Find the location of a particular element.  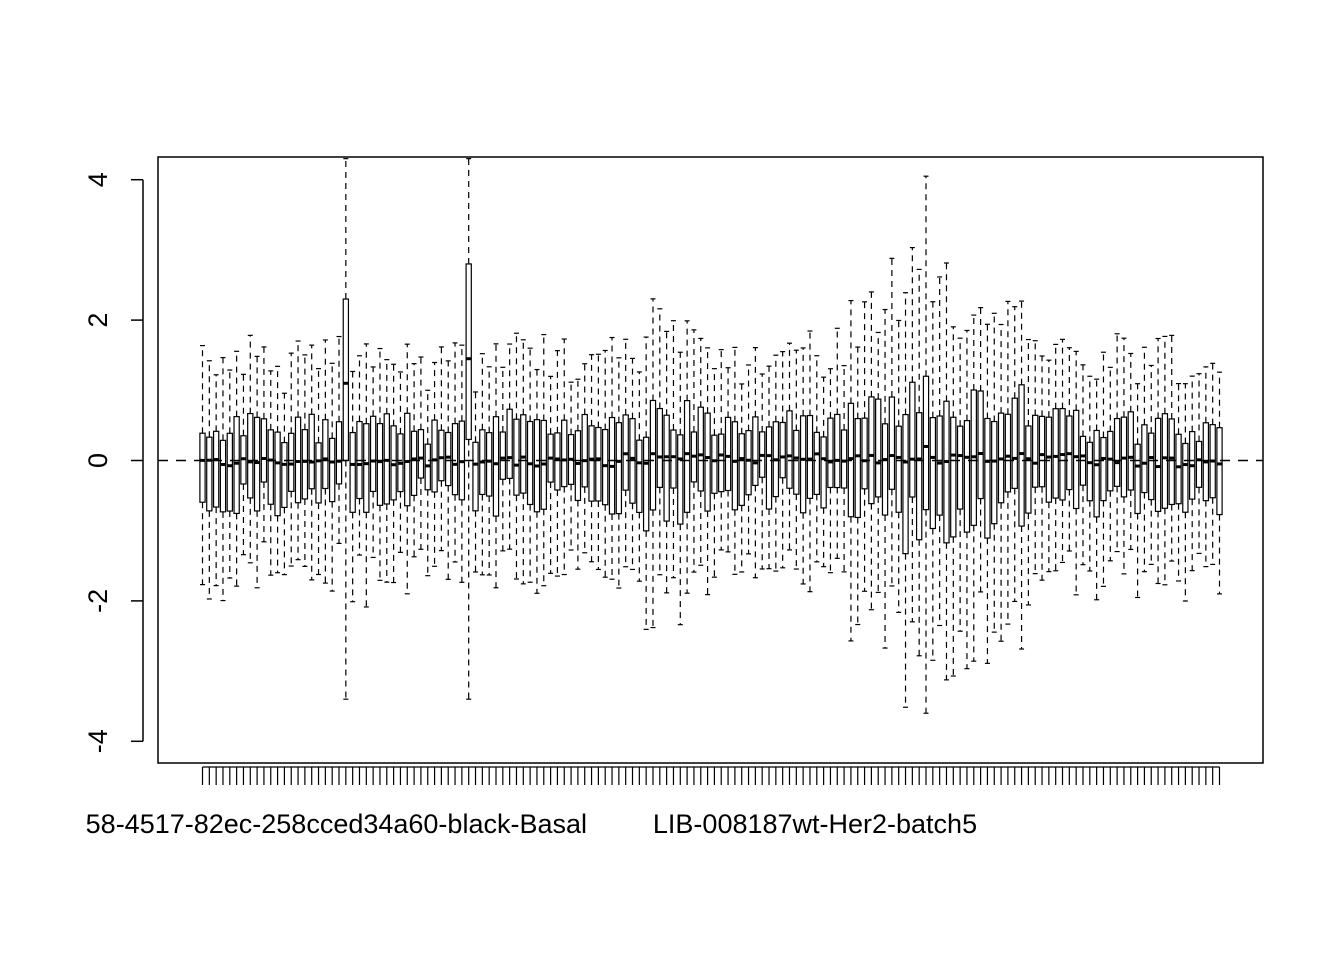

y-tick-label: -4 is located at coordinates (98, 741).